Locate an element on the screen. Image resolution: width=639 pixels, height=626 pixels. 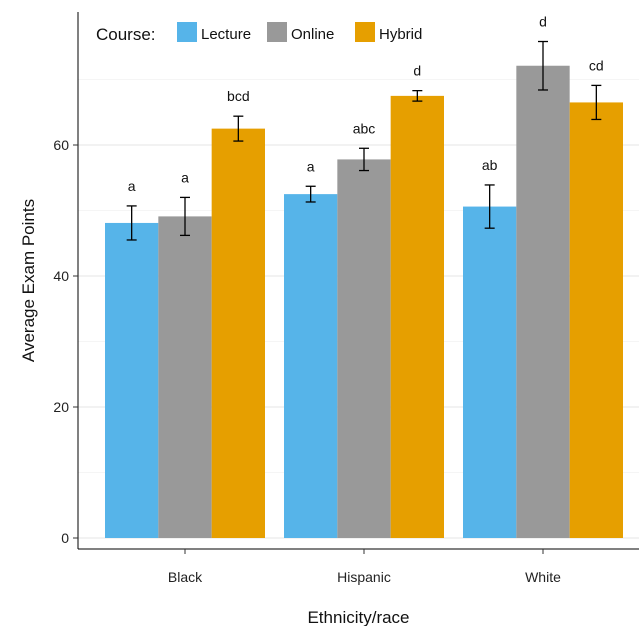
significance-label: cd is located at coordinates (596, 65).